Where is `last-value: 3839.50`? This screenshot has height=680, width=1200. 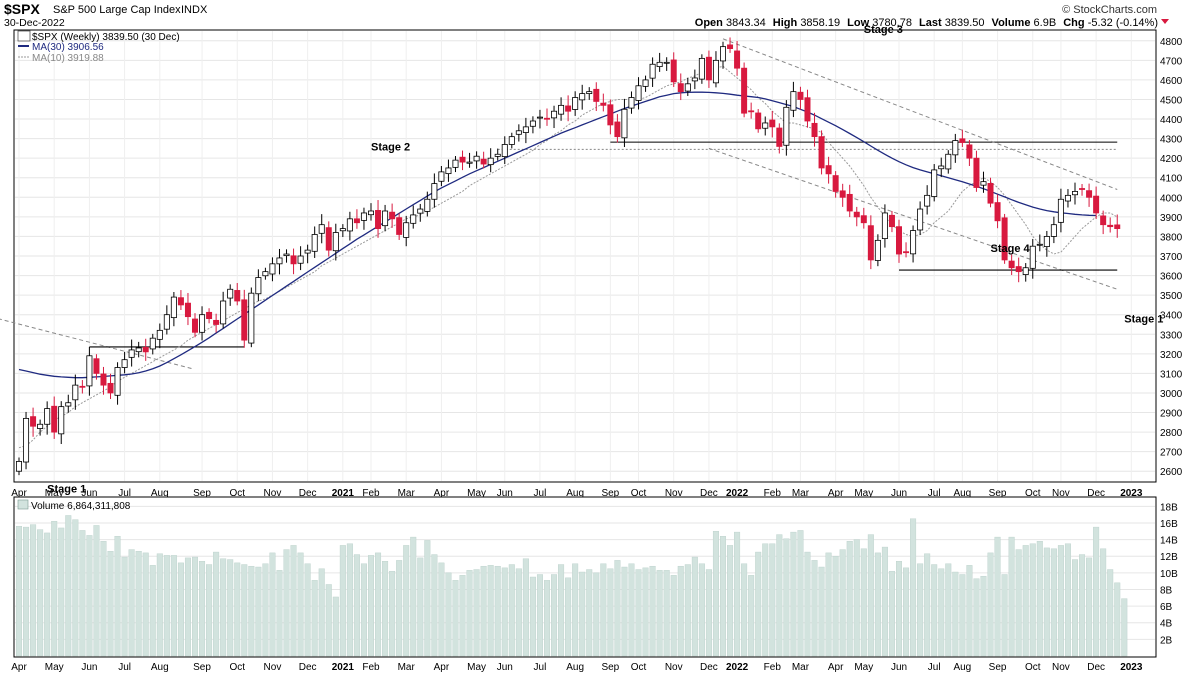 last-value: 3839.50 is located at coordinates (965, 23).